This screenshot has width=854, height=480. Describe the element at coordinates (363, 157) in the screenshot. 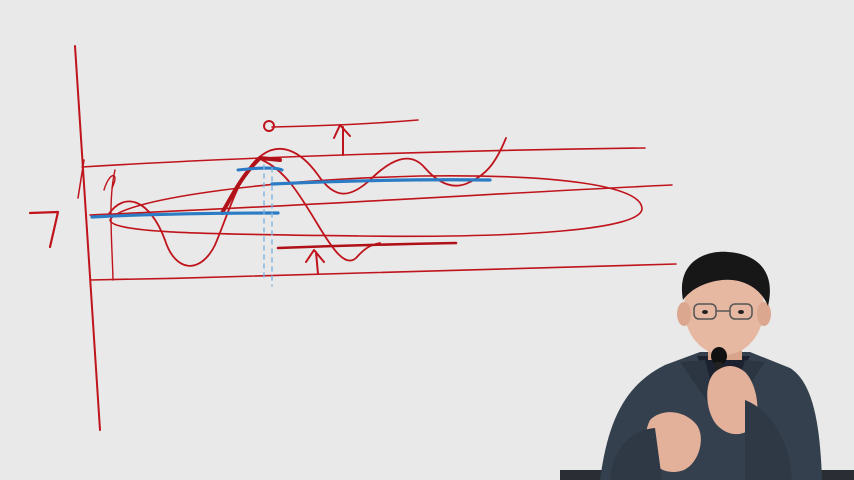

I see `upper-guide-line` at that location.